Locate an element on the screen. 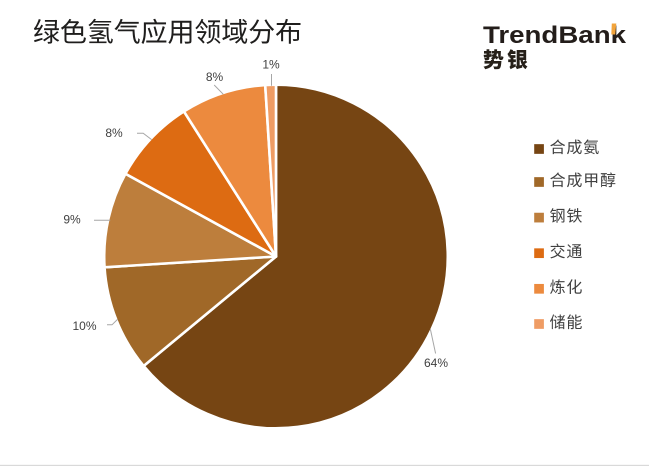 The width and height of the screenshot is (649, 467). svg-text: TrendBank is located at coordinates (554, 35).